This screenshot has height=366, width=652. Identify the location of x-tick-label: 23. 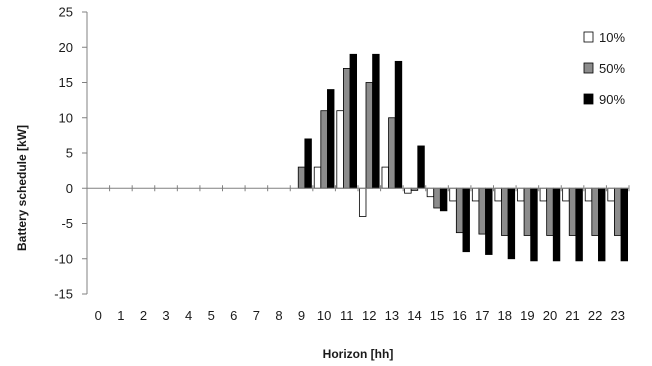
(617, 315).